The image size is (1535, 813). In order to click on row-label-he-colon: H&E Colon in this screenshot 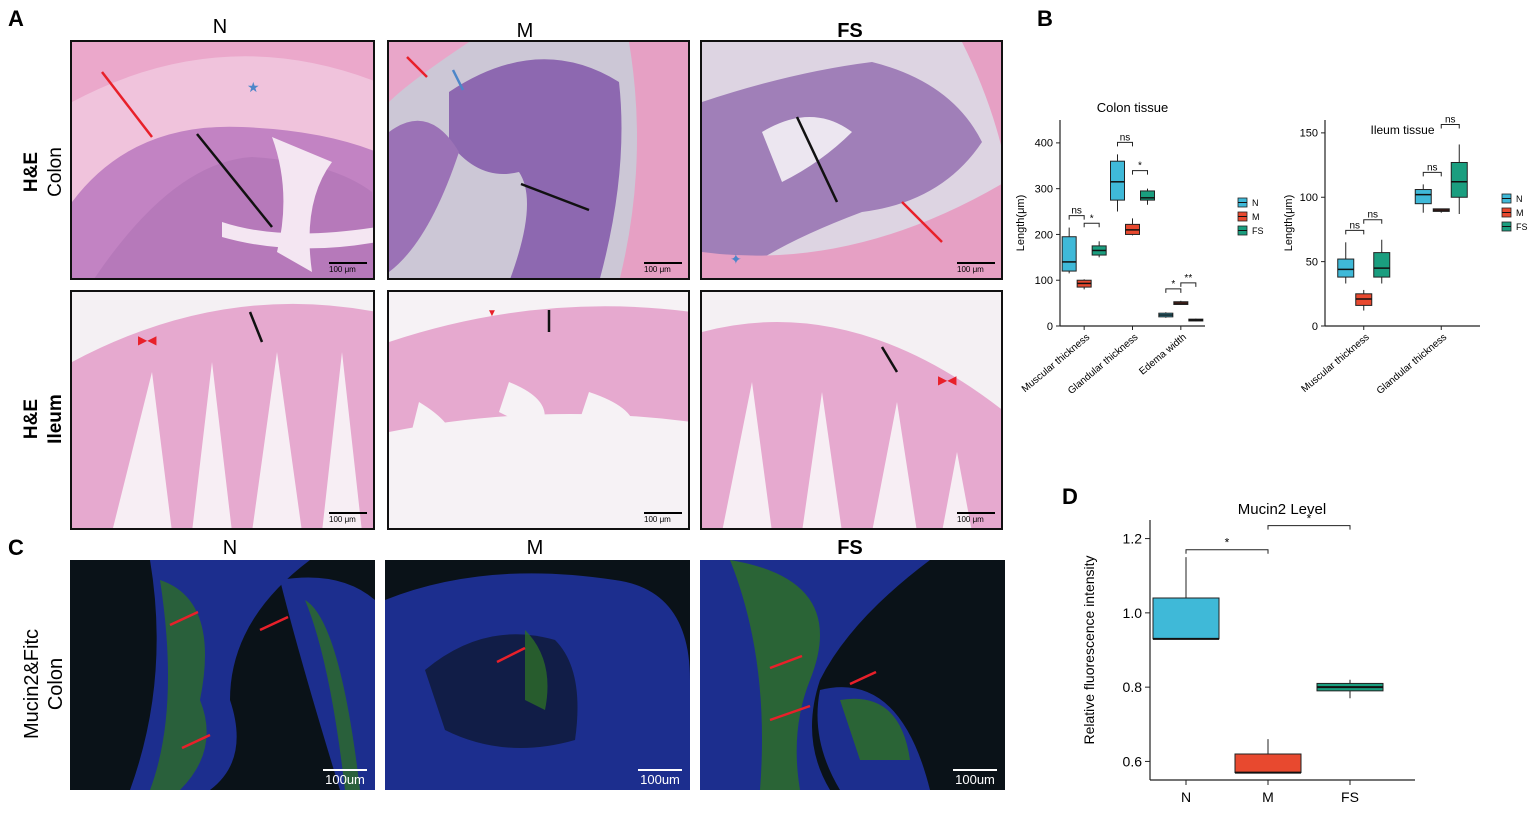, I will do `click(44, 172)`.